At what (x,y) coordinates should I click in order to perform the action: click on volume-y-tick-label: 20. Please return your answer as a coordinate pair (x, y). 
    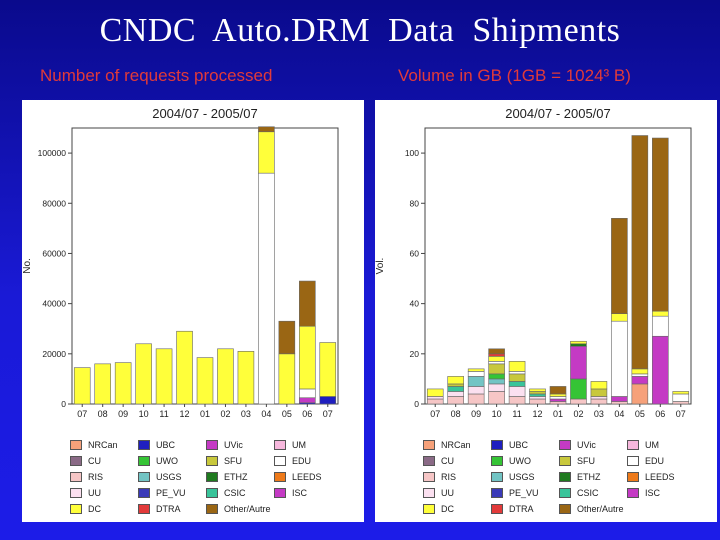
    Looking at the image, I should click on (415, 354).